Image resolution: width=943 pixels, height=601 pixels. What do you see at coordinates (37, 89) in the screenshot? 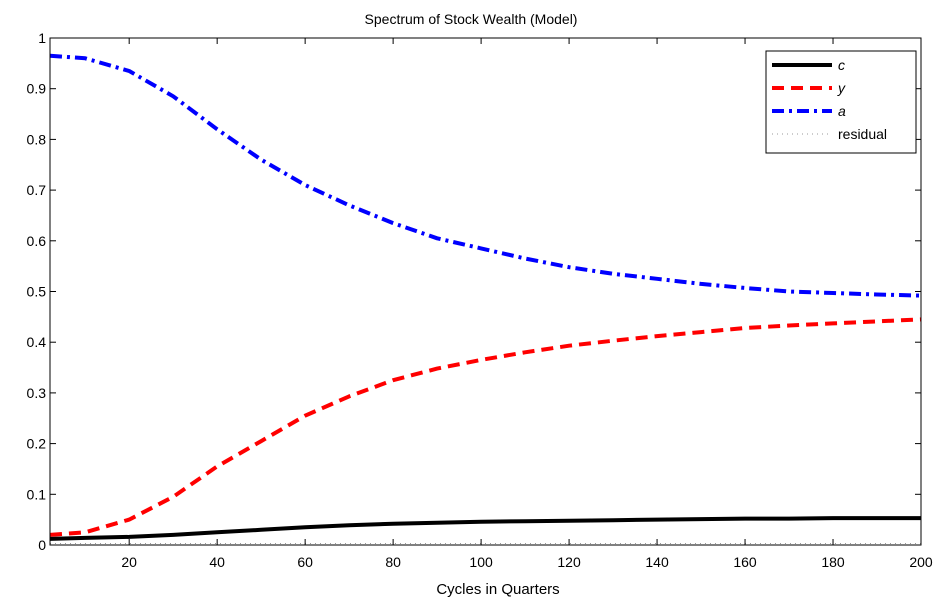
I see `y-tick-label: 0.9` at bounding box center [37, 89].